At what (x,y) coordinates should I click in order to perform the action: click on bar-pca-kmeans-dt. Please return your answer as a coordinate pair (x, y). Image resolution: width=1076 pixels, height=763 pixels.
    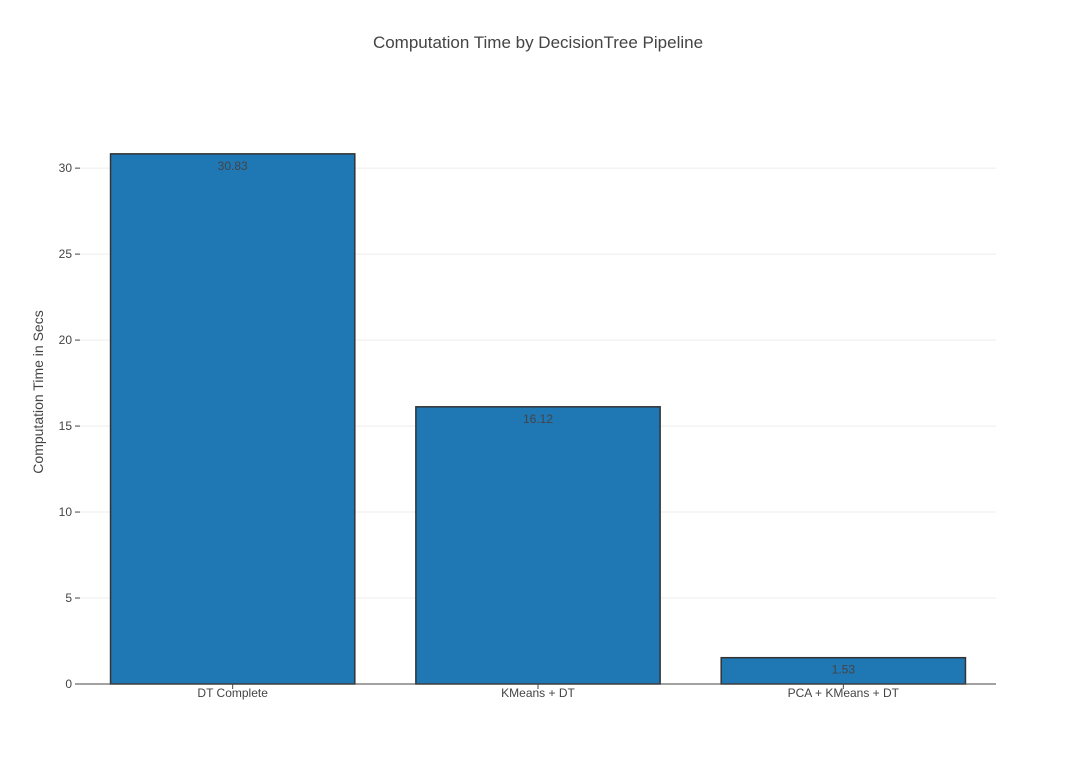
    Looking at the image, I should click on (843, 670).